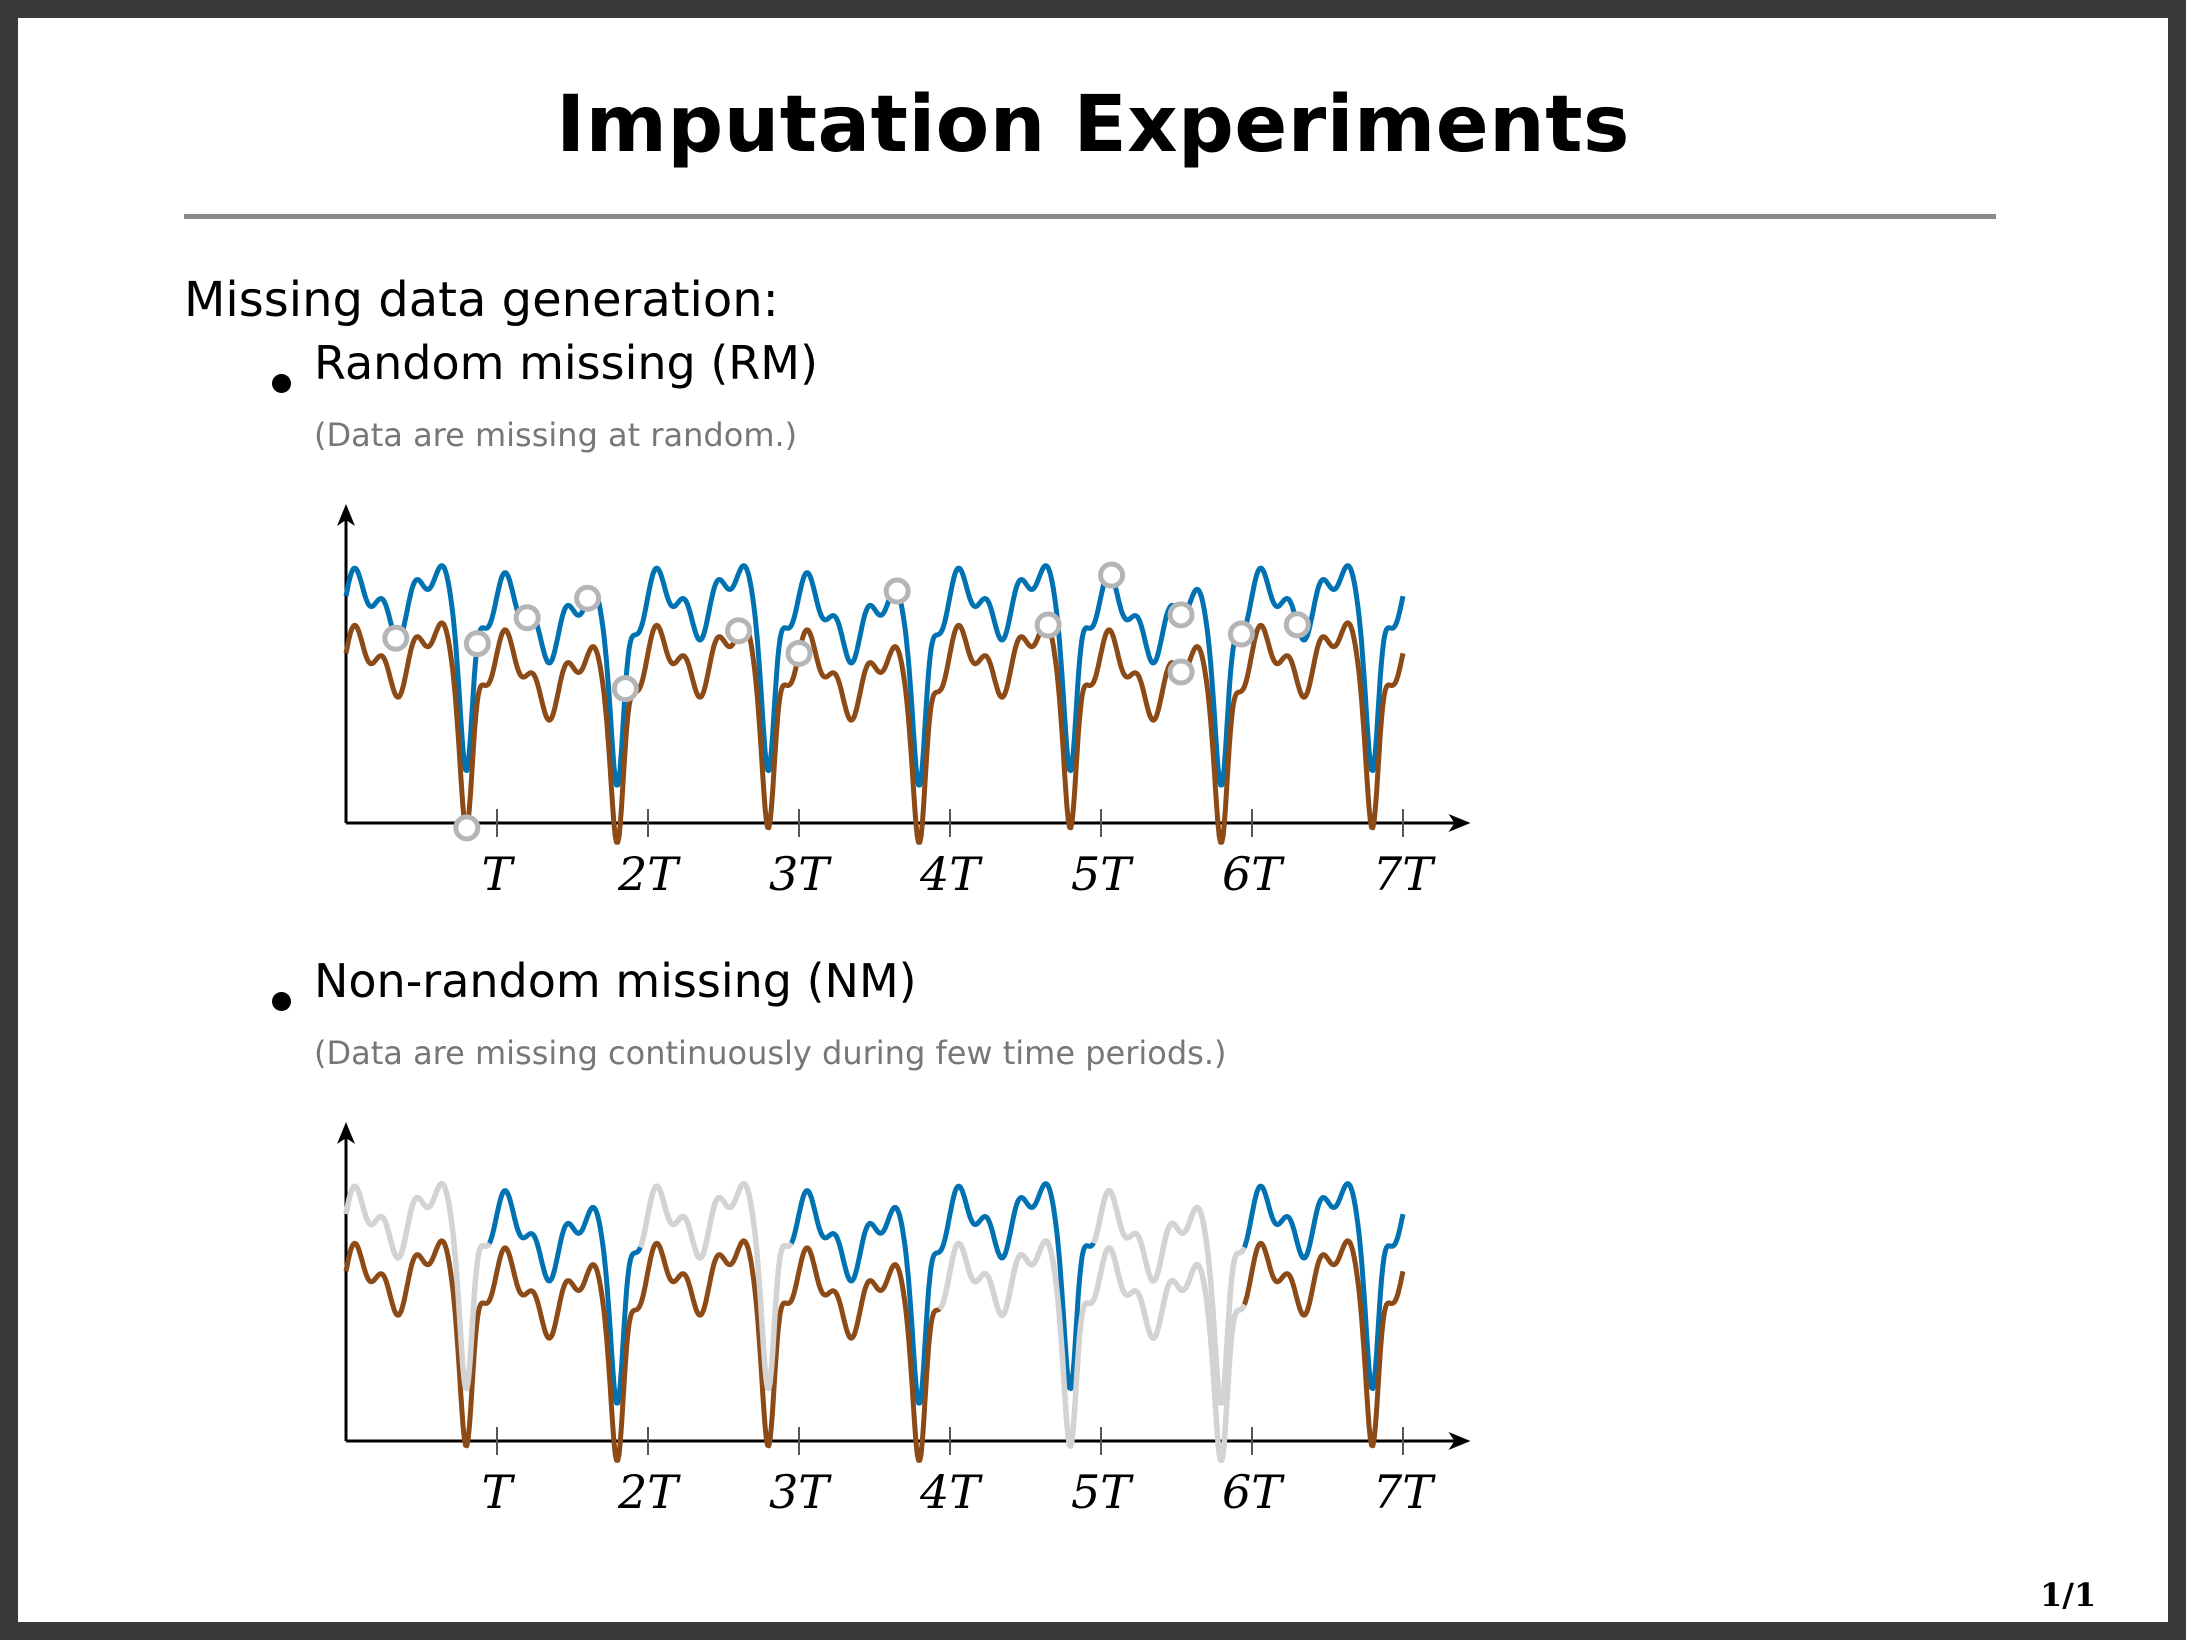  What do you see at coordinates (556, 435) in the screenshot?
I see `bullet-note-rm: (Data are missing at random.)` at bounding box center [556, 435].